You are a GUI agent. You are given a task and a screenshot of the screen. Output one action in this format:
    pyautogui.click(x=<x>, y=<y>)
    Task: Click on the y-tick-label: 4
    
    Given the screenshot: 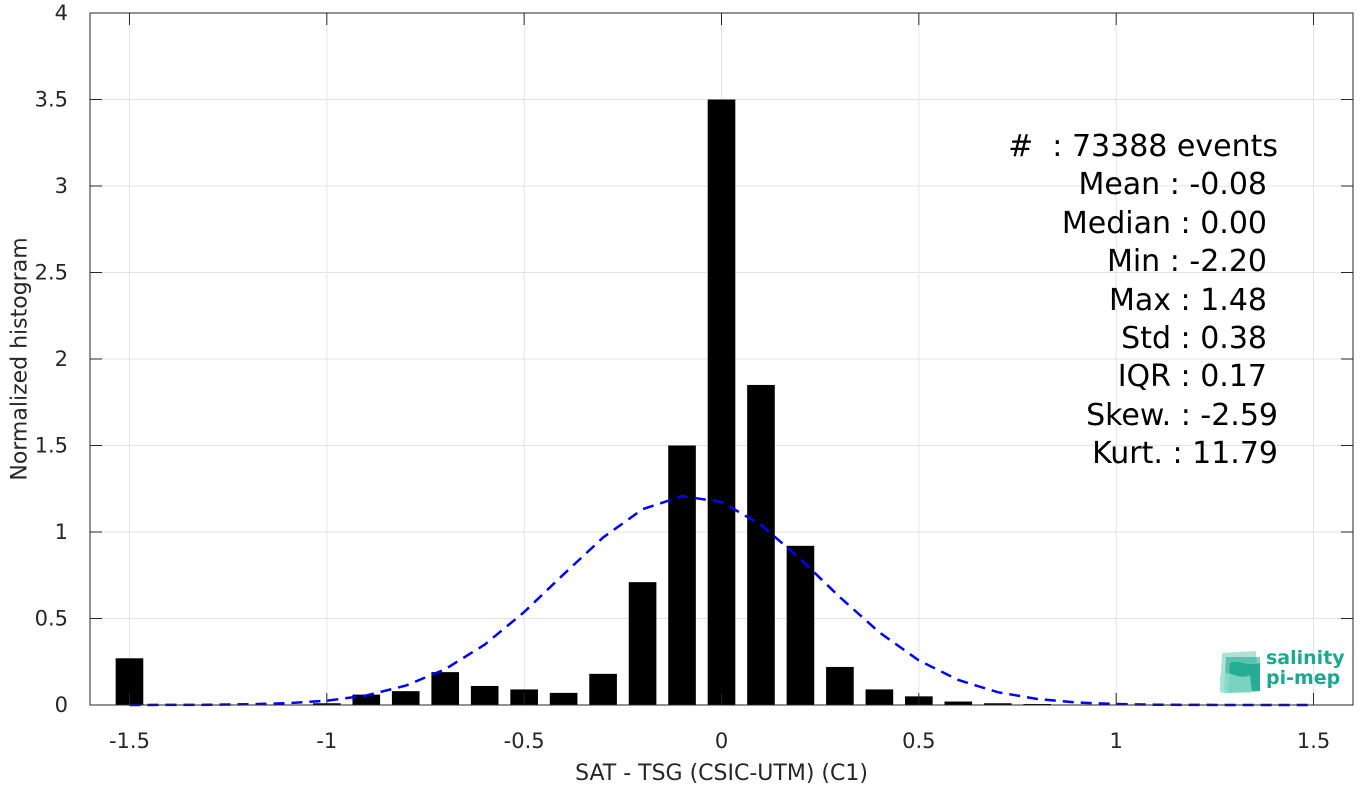 What is the action you would take?
    pyautogui.click(x=61, y=13)
    